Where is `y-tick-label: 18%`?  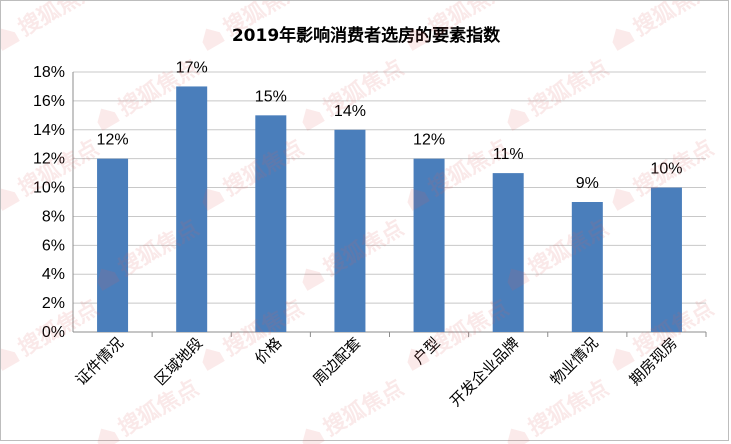
y-tick-label: 18% is located at coordinates (49, 72).